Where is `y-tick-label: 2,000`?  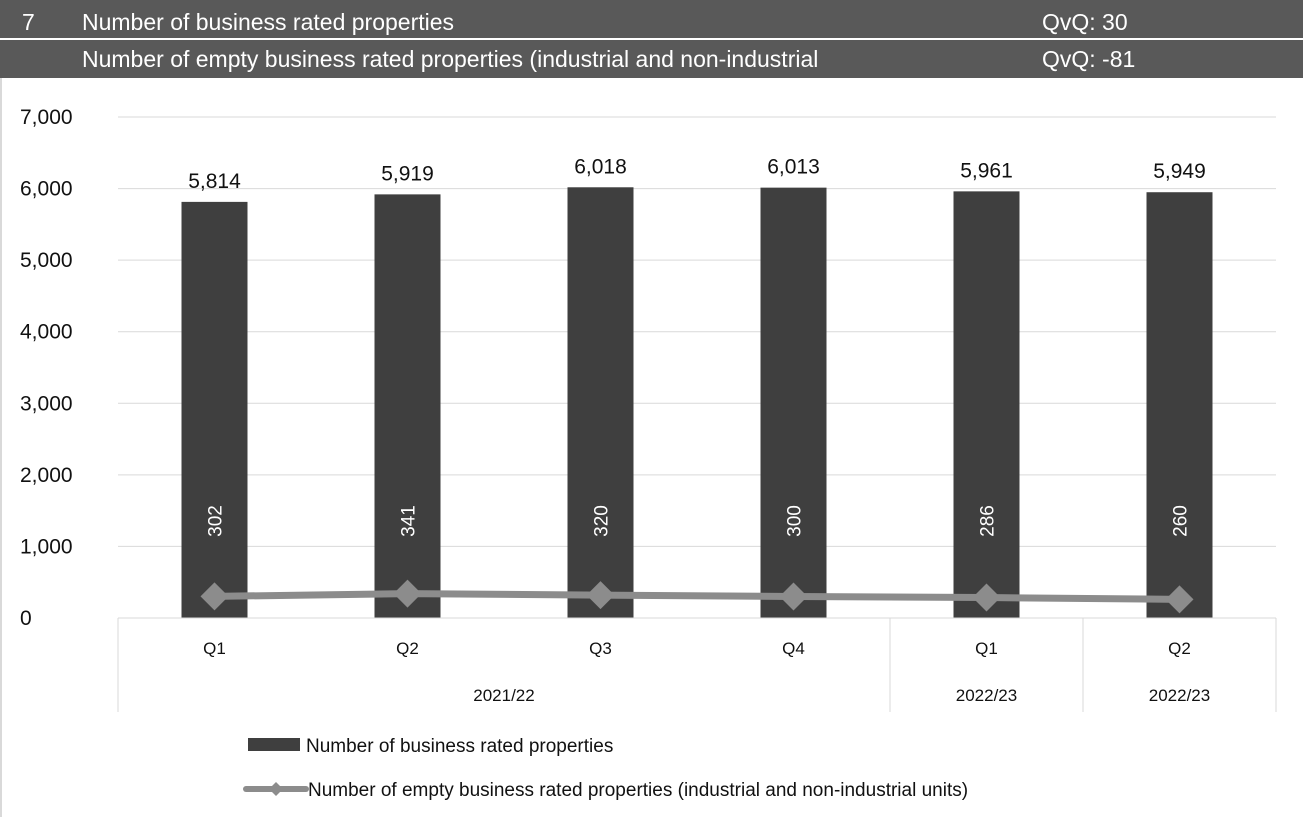 y-tick-label: 2,000 is located at coordinates (46, 475).